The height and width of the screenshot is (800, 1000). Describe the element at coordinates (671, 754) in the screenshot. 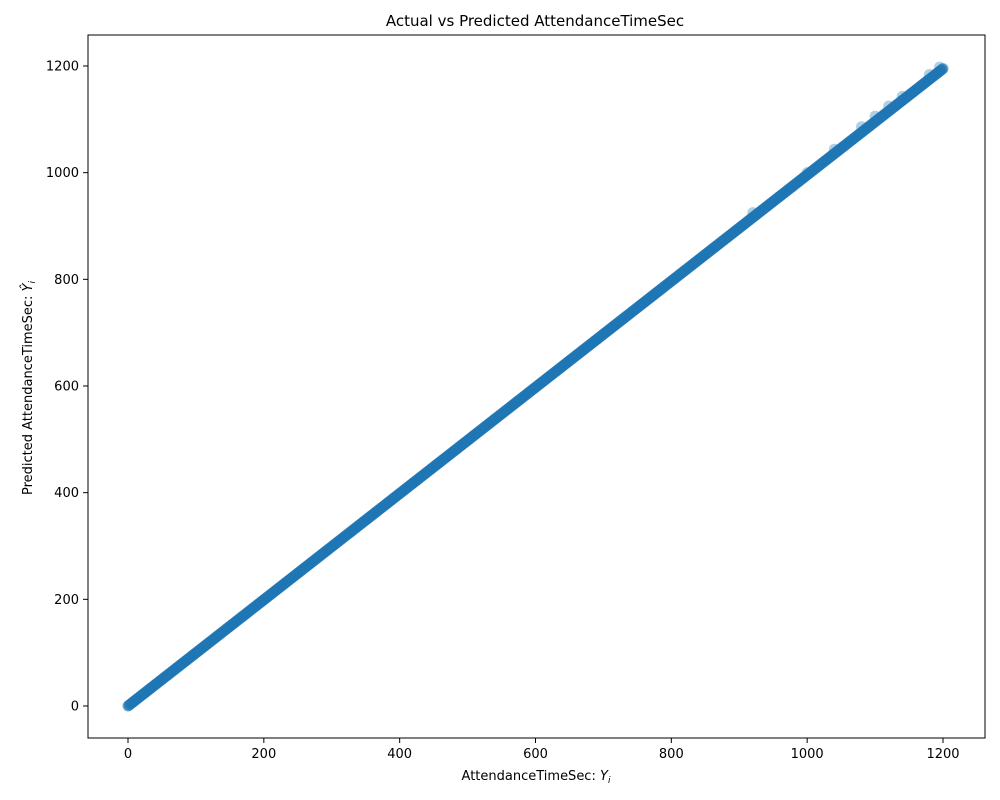

I see `x-tick-label: 800` at that location.